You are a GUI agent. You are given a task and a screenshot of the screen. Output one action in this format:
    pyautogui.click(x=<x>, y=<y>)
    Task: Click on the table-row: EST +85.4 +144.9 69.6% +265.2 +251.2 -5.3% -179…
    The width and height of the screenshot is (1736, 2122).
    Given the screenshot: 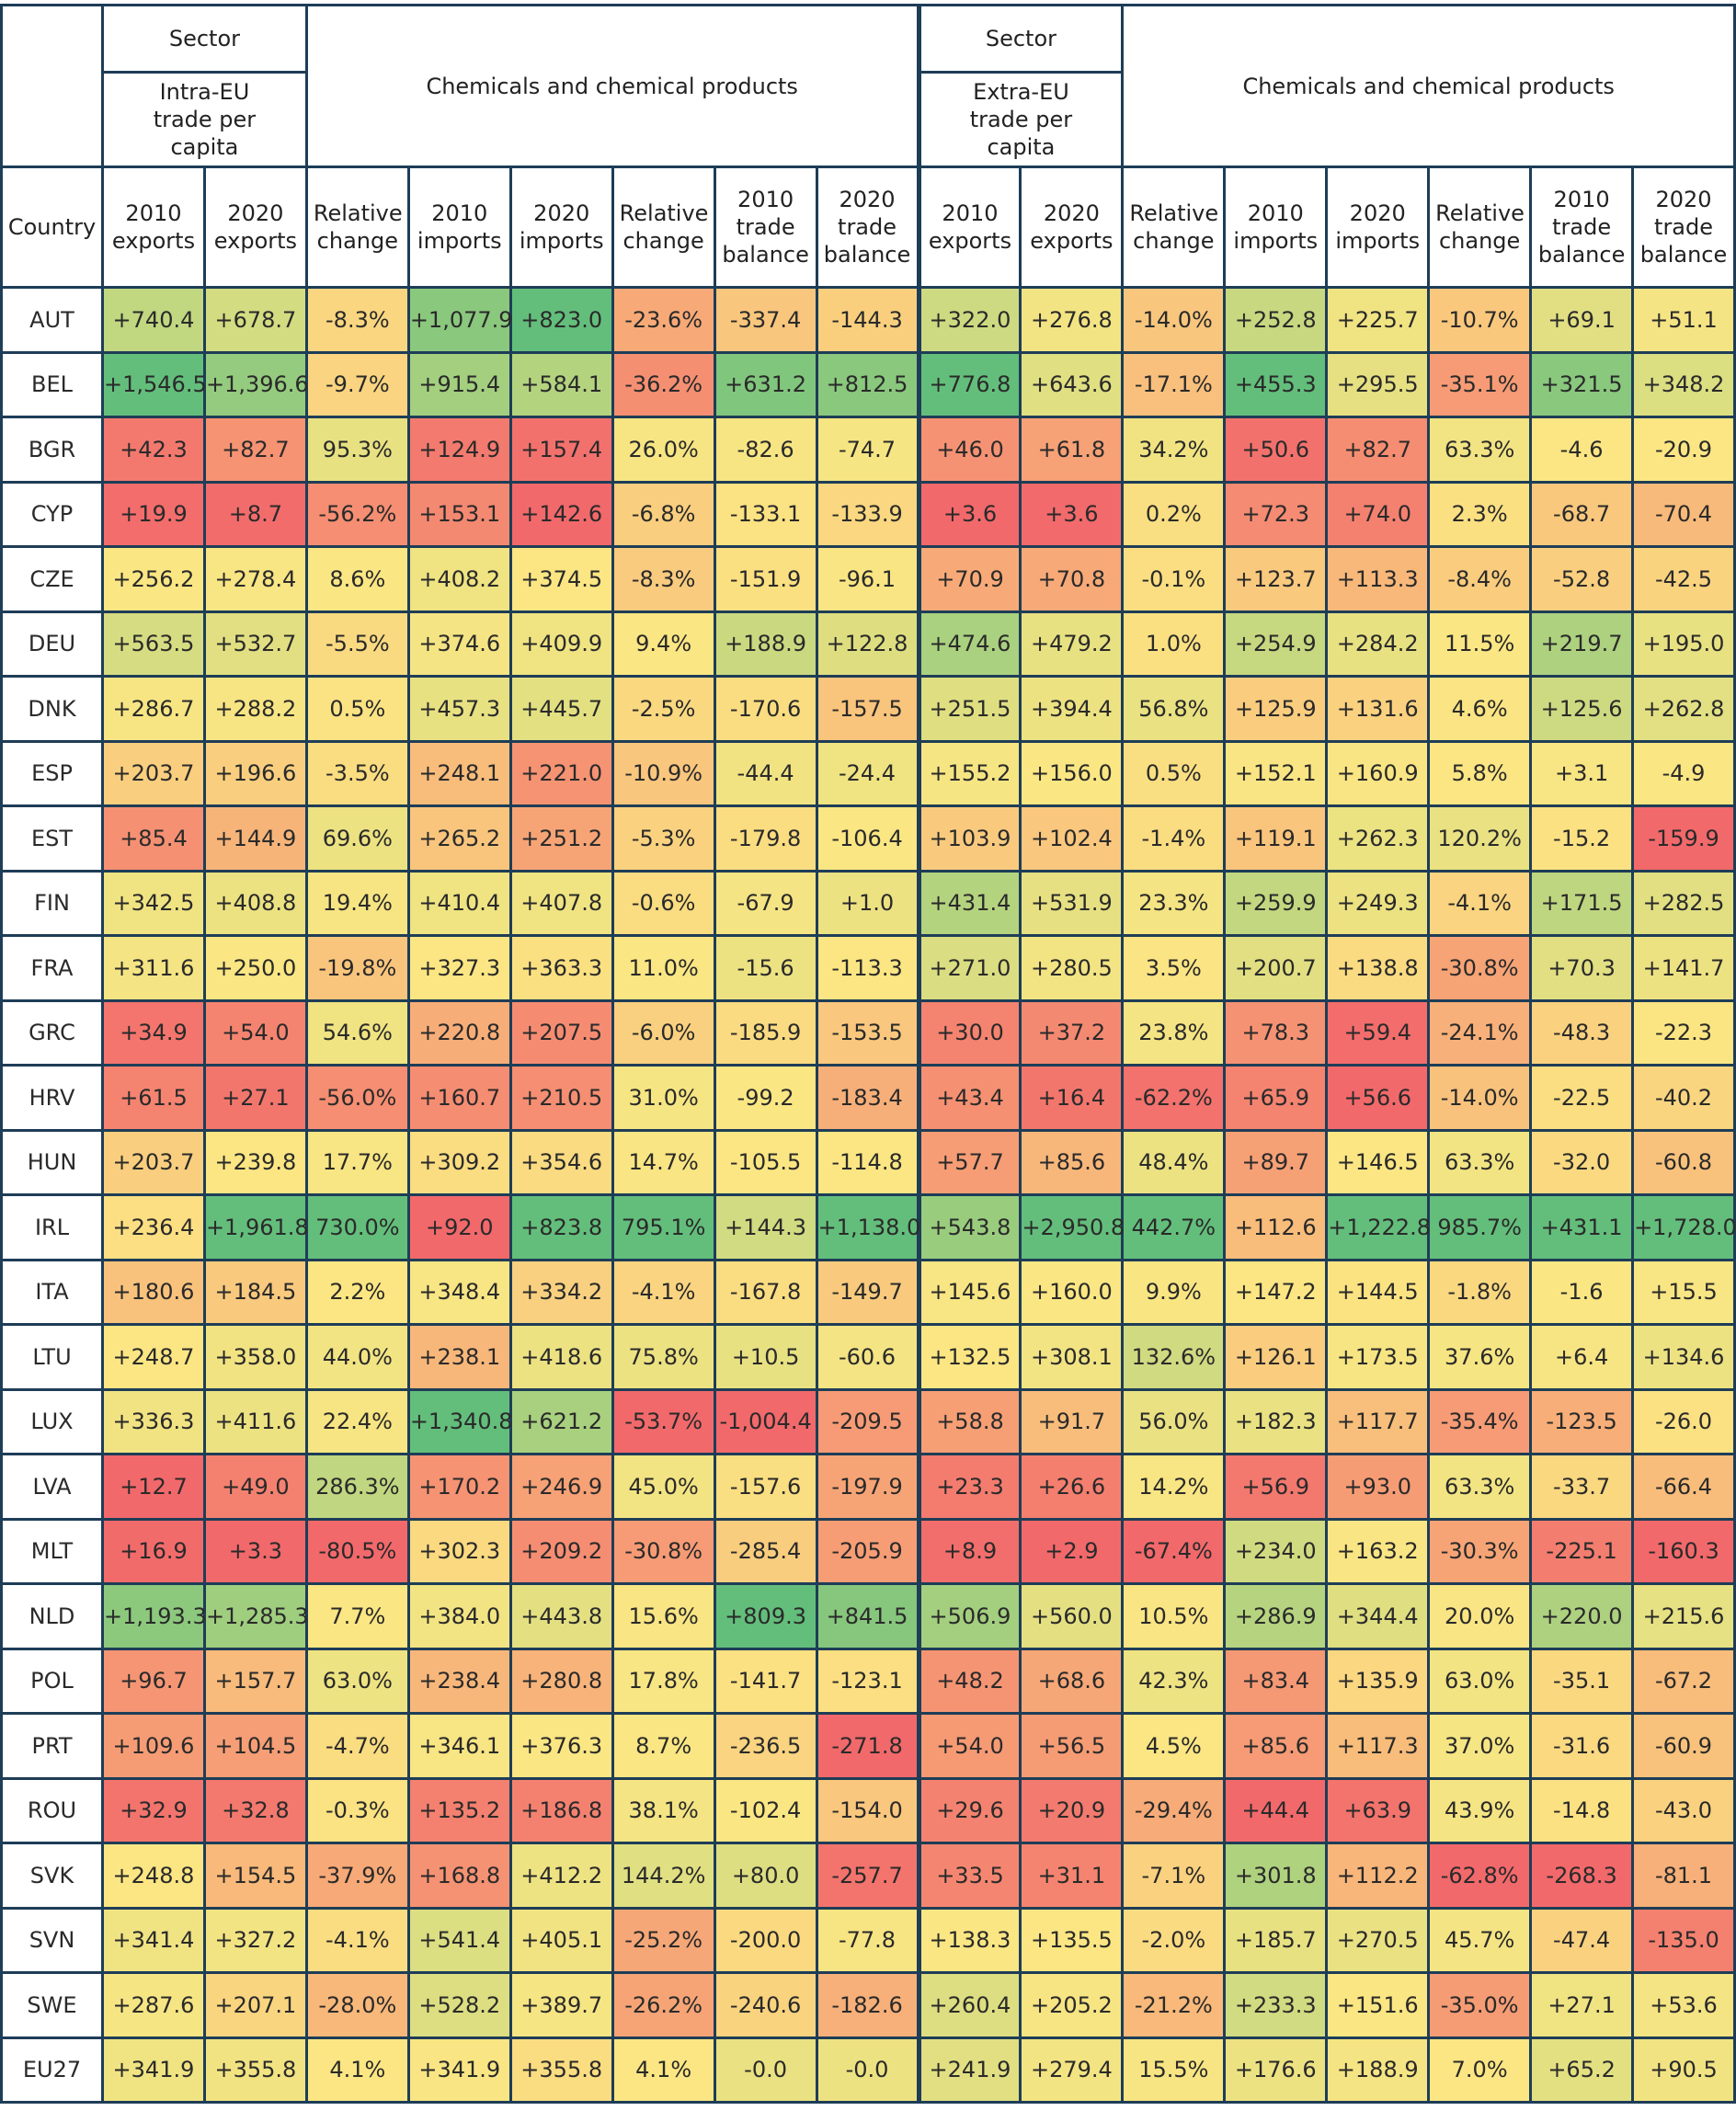 What is the action you would take?
    pyautogui.click(x=868, y=838)
    